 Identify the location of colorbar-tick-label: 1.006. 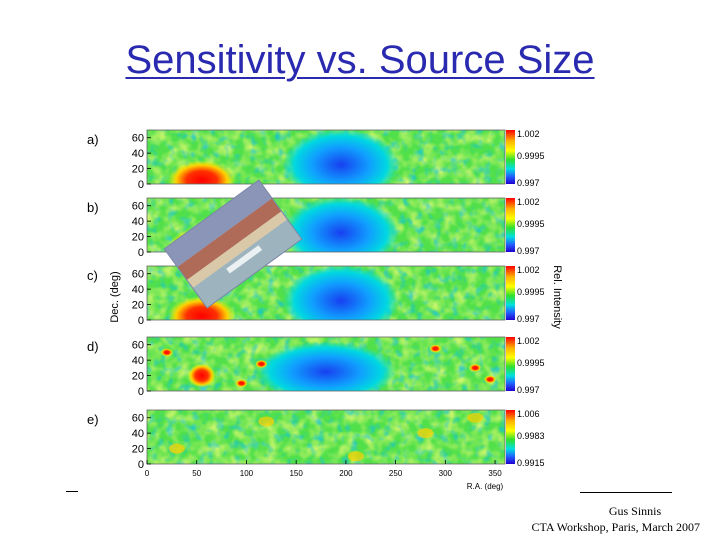
(528, 414).